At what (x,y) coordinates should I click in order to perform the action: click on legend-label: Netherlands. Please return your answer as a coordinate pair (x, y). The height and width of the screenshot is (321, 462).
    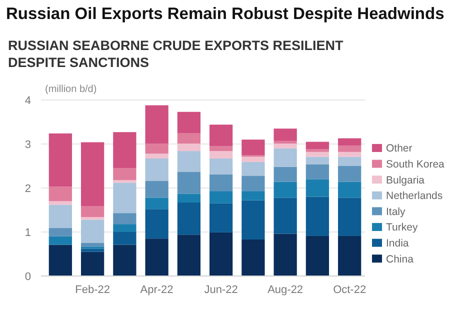
    Looking at the image, I should click on (414, 196).